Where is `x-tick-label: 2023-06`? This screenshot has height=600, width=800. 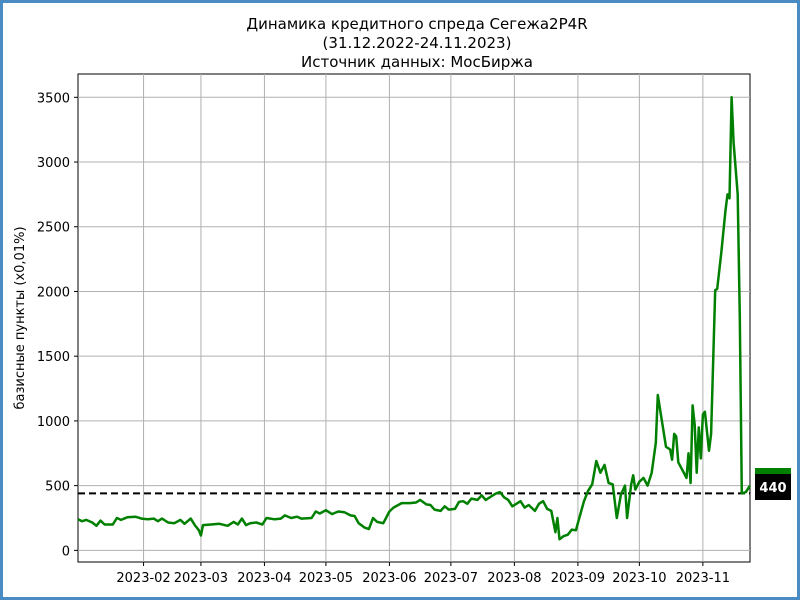 x-tick-label: 2023-06 is located at coordinates (389, 578).